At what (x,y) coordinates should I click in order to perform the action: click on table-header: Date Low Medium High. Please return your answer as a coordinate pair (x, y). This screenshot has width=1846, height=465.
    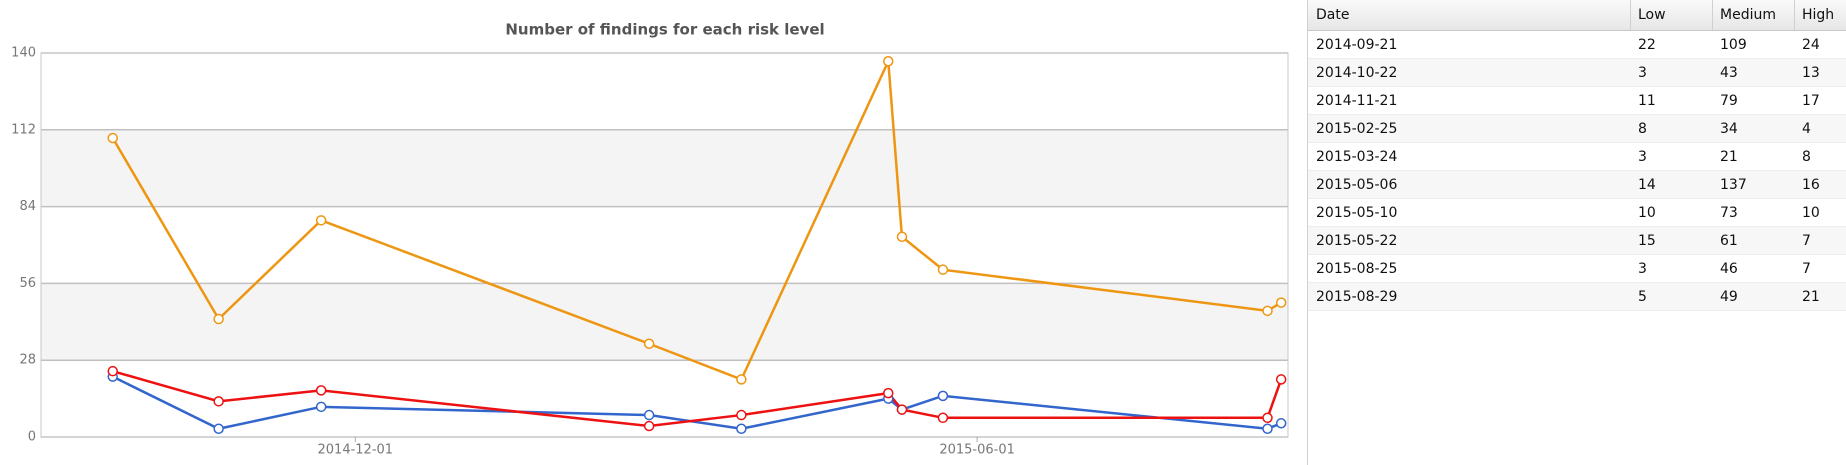
    Looking at the image, I should click on (1577, 15).